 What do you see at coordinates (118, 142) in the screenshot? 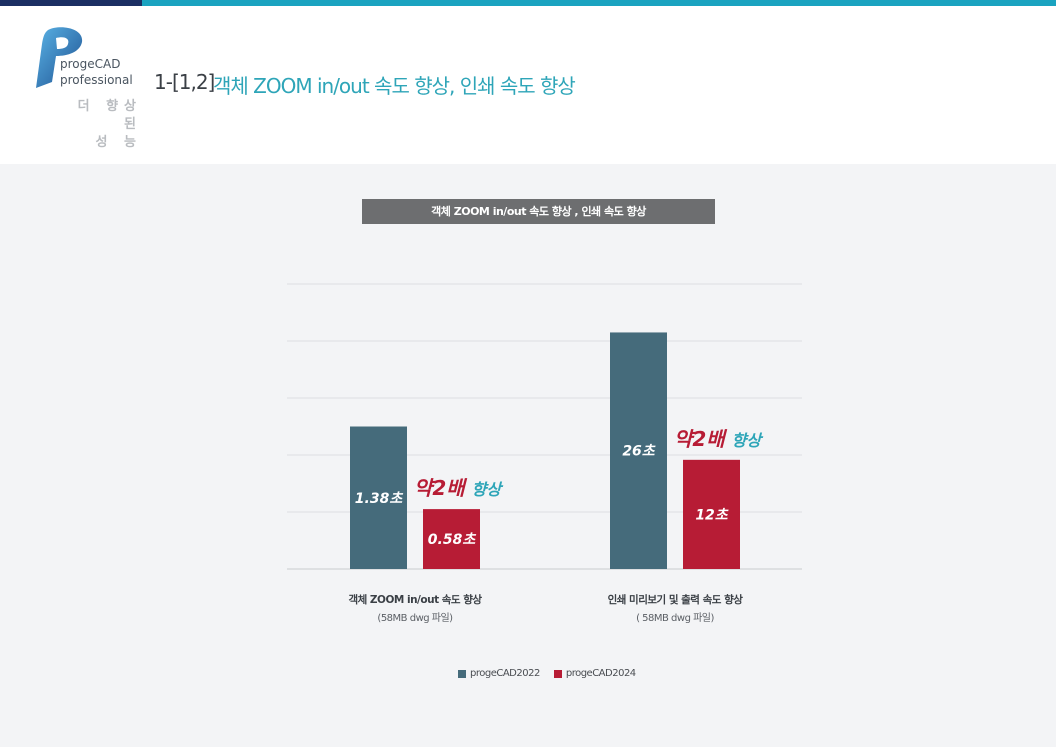
I see `tagline-line-2: 성 능` at bounding box center [118, 142].